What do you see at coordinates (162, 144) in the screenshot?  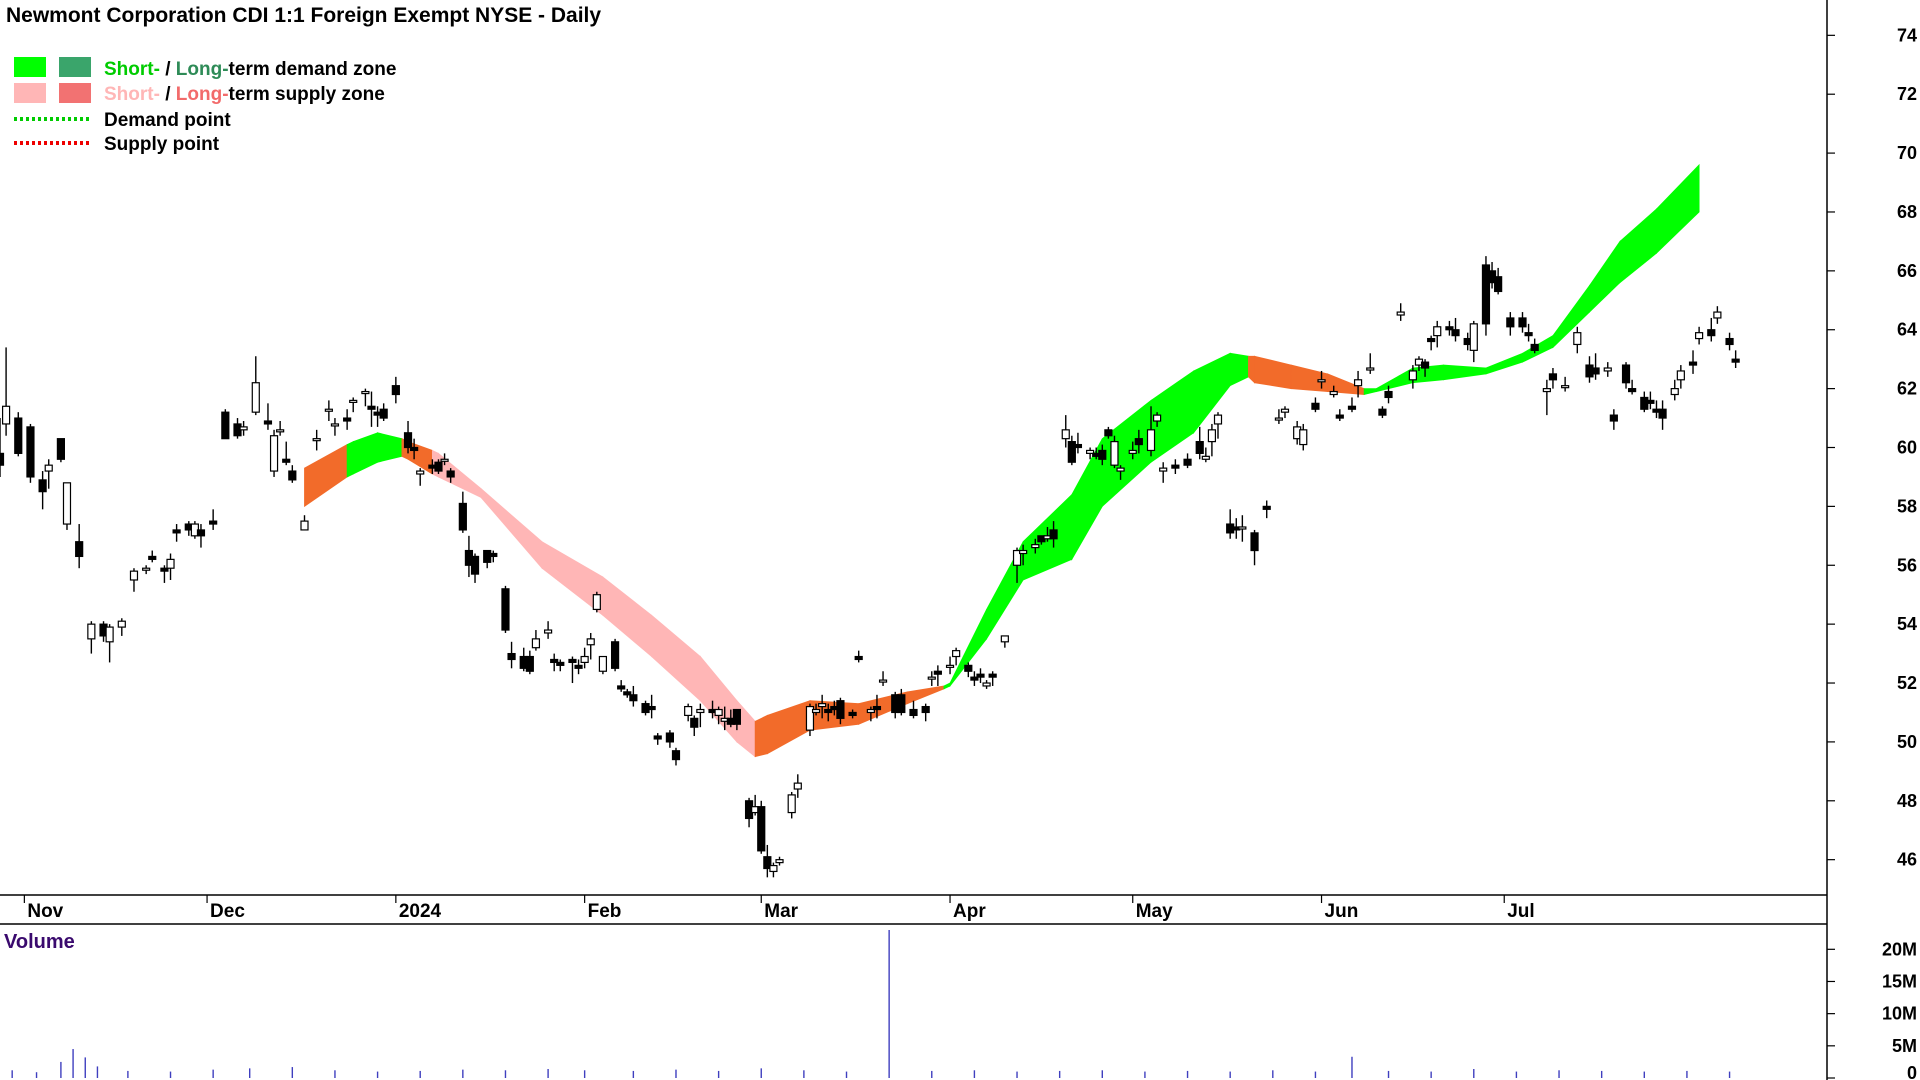 I see `legend-supply-point: Supply point` at bounding box center [162, 144].